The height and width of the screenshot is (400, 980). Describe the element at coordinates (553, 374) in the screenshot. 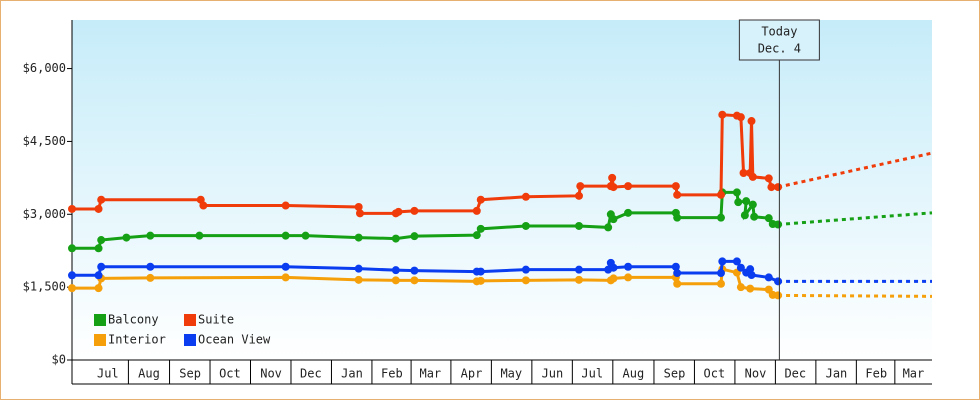

I see `x-tick-label: Jun` at that location.